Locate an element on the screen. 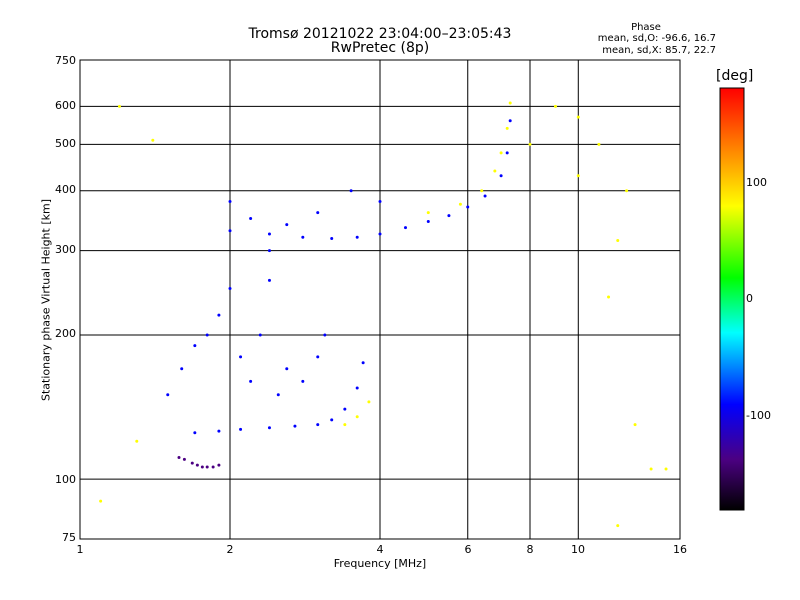 The width and height of the screenshot is (800, 600). phase-stats-o-mode: mean, sd,O: -96.6, 16.7 is located at coordinates (656, 38).